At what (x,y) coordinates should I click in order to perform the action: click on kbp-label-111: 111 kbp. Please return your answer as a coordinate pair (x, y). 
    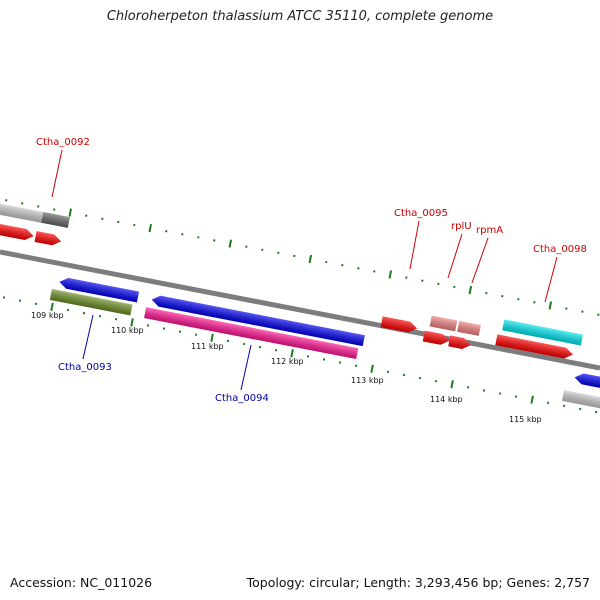
    Looking at the image, I should click on (207, 346).